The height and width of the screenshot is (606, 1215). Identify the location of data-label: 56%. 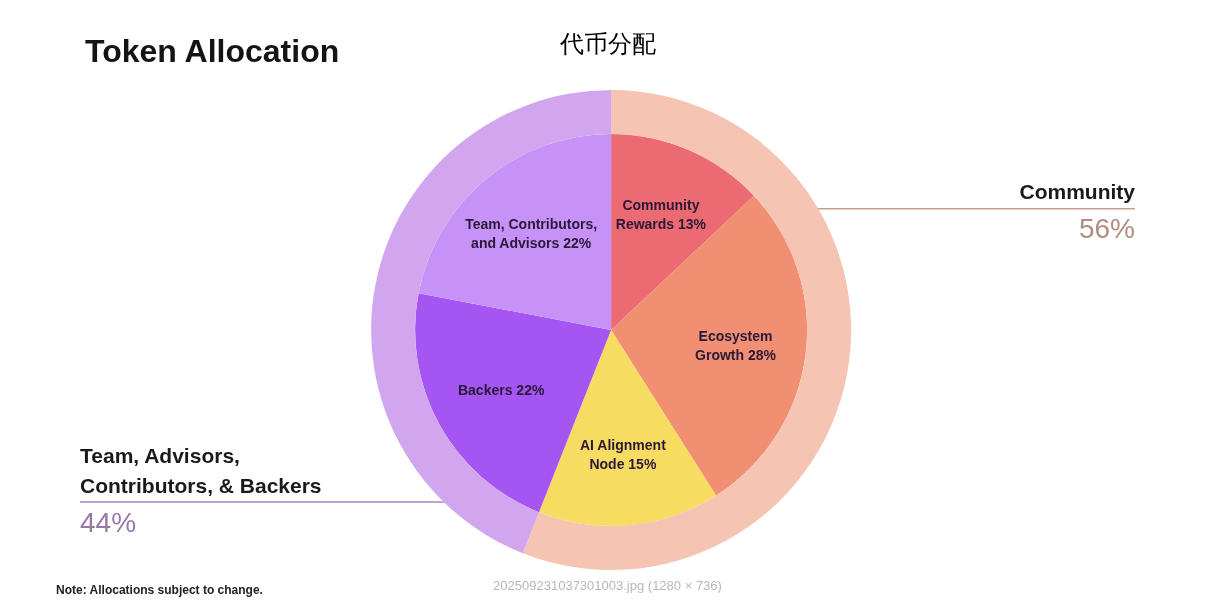
(1106, 229).